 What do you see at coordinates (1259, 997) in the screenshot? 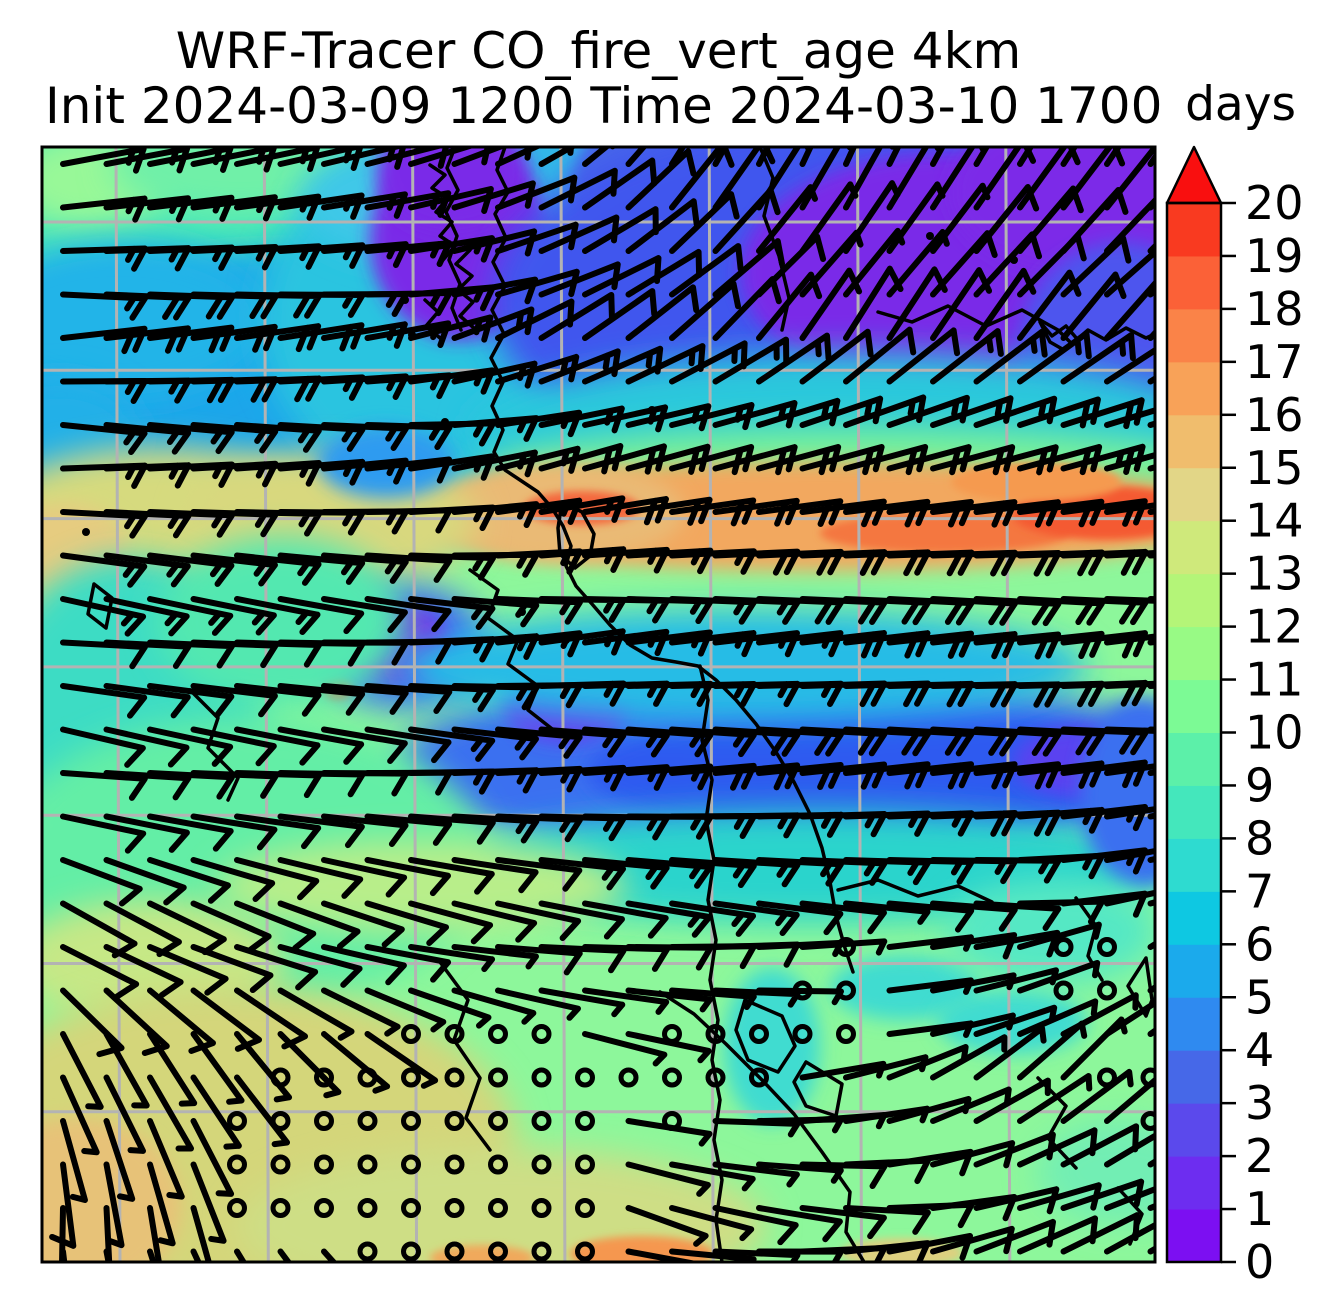
I see `colorbar-tick-label: 5` at bounding box center [1259, 997].